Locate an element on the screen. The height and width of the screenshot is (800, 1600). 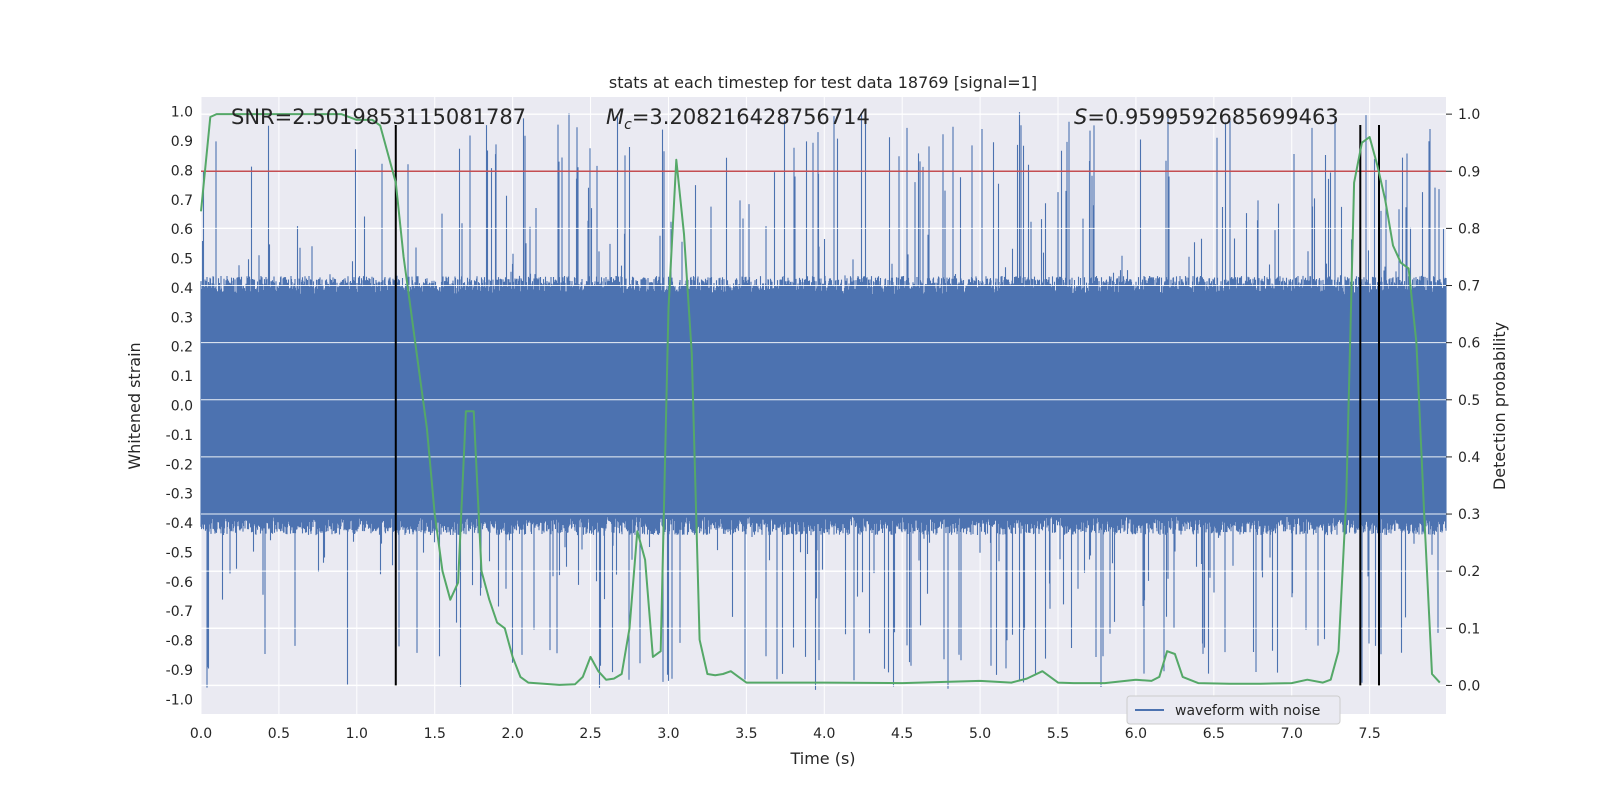
left-tick-label: 0.0 is located at coordinates (182, 407).